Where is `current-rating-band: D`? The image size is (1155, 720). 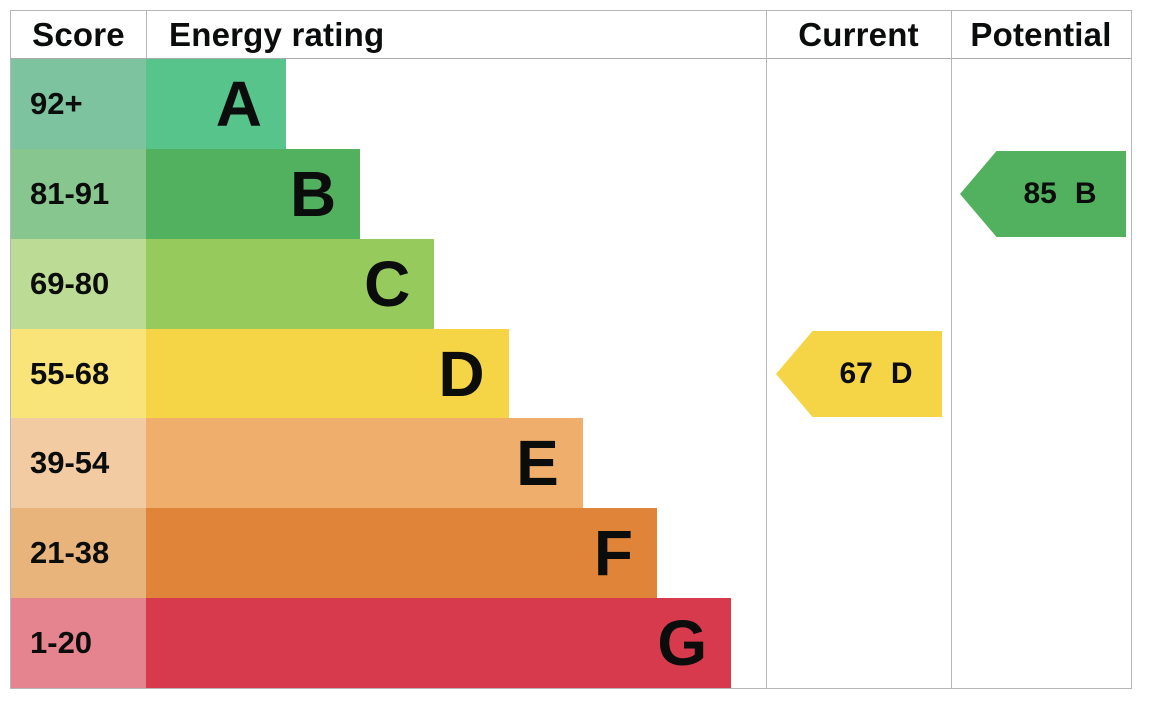
current-rating-band: D is located at coordinates (901, 373).